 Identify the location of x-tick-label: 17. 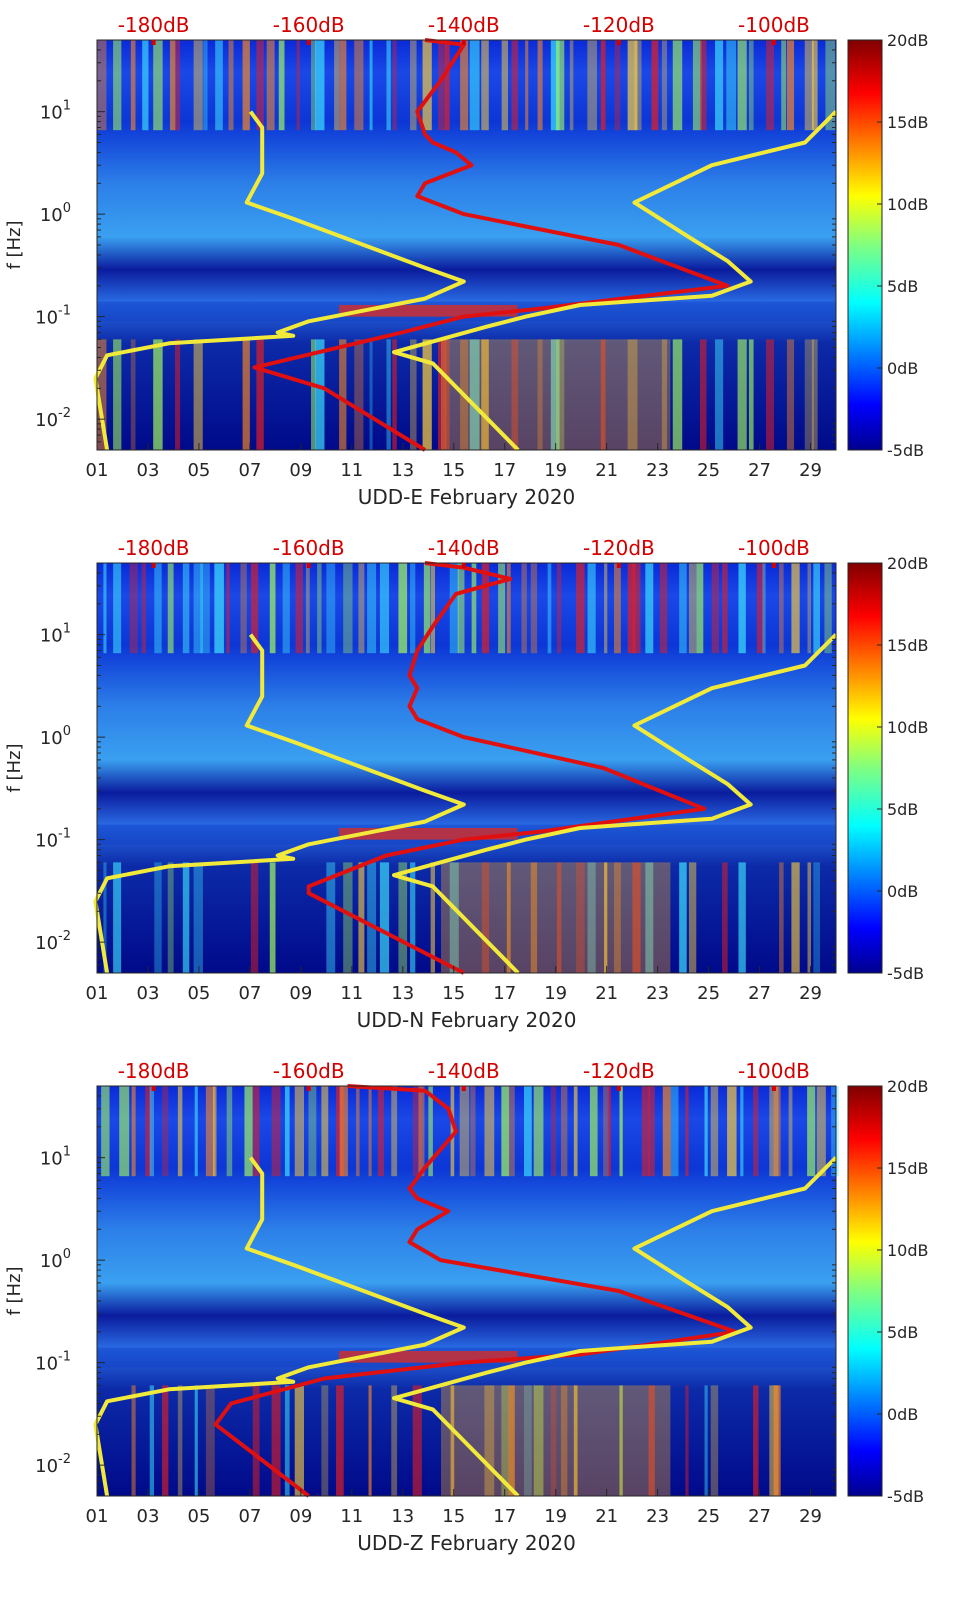
(504, 993).